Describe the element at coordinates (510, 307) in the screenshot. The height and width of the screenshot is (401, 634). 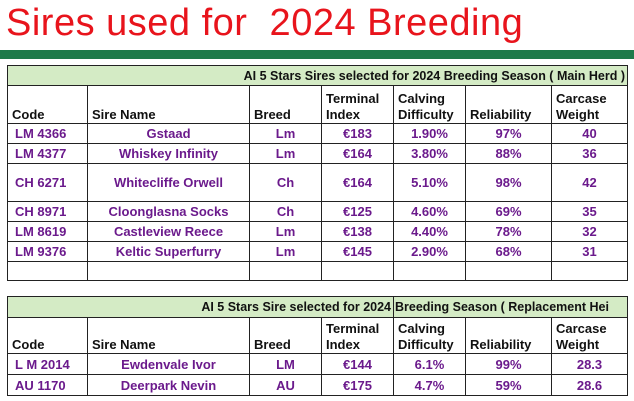
I see `replacement-banner-right: Breeding Season ( Replacement Hei` at that location.